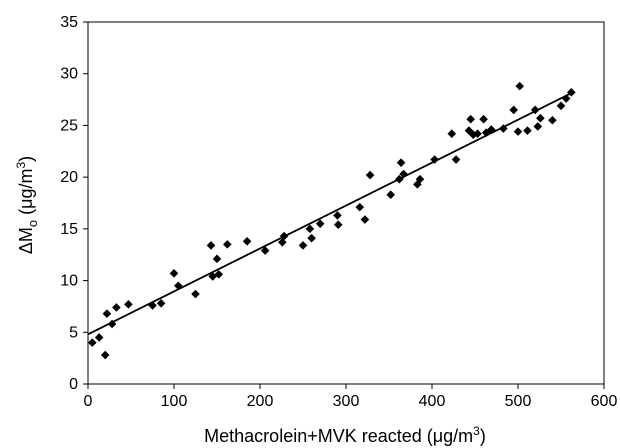  I want to click on x-tick-label: 200, so click(260, 401).